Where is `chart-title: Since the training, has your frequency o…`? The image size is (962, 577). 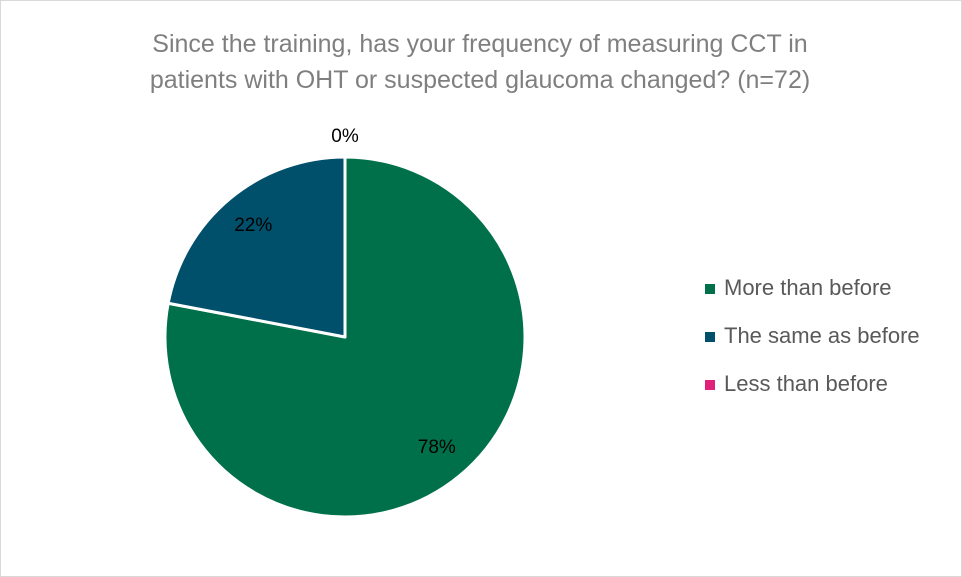
chart-title: Since the training, has your frequency o… is located at coordinates (480, 62).